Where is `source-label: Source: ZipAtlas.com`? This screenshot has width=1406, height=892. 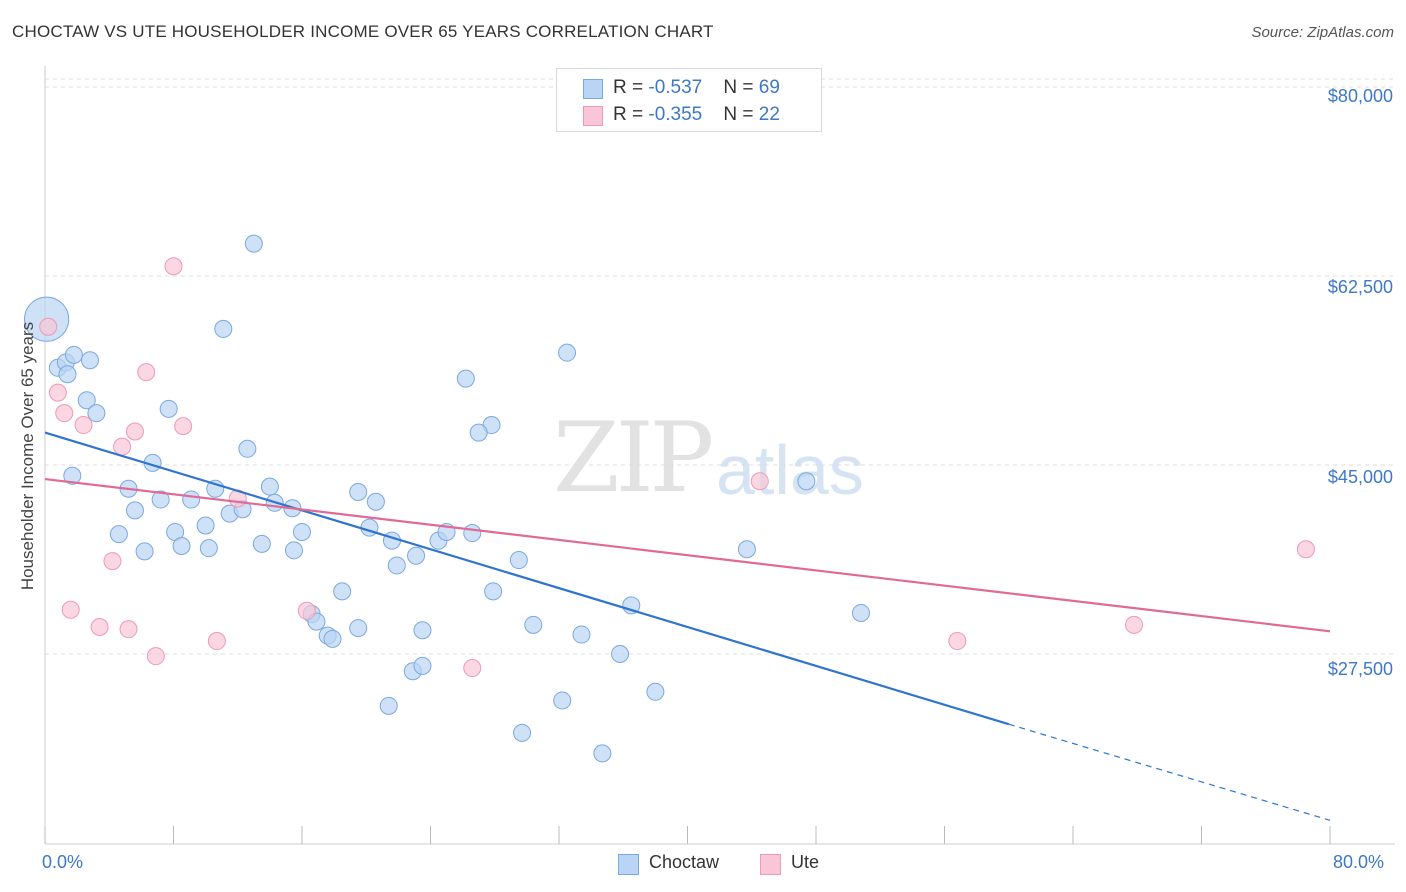
source-label: Source: ZipAtlas.com is located at coordinates (1322, 32).